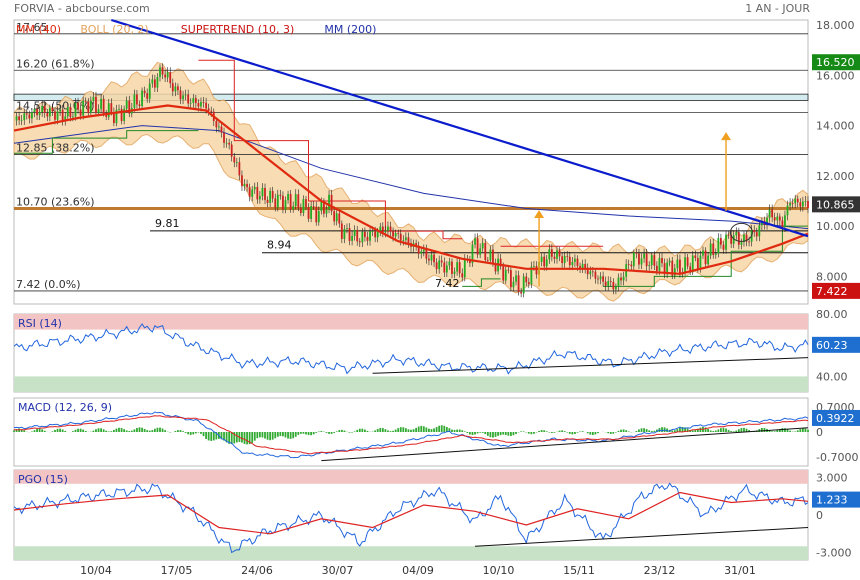 The height and width of the screenshot is (580, 860). What do you see at coordinates (411, 553) in the screenshot?
I see `pgo-lower-band` at bounding box center [411, 553].